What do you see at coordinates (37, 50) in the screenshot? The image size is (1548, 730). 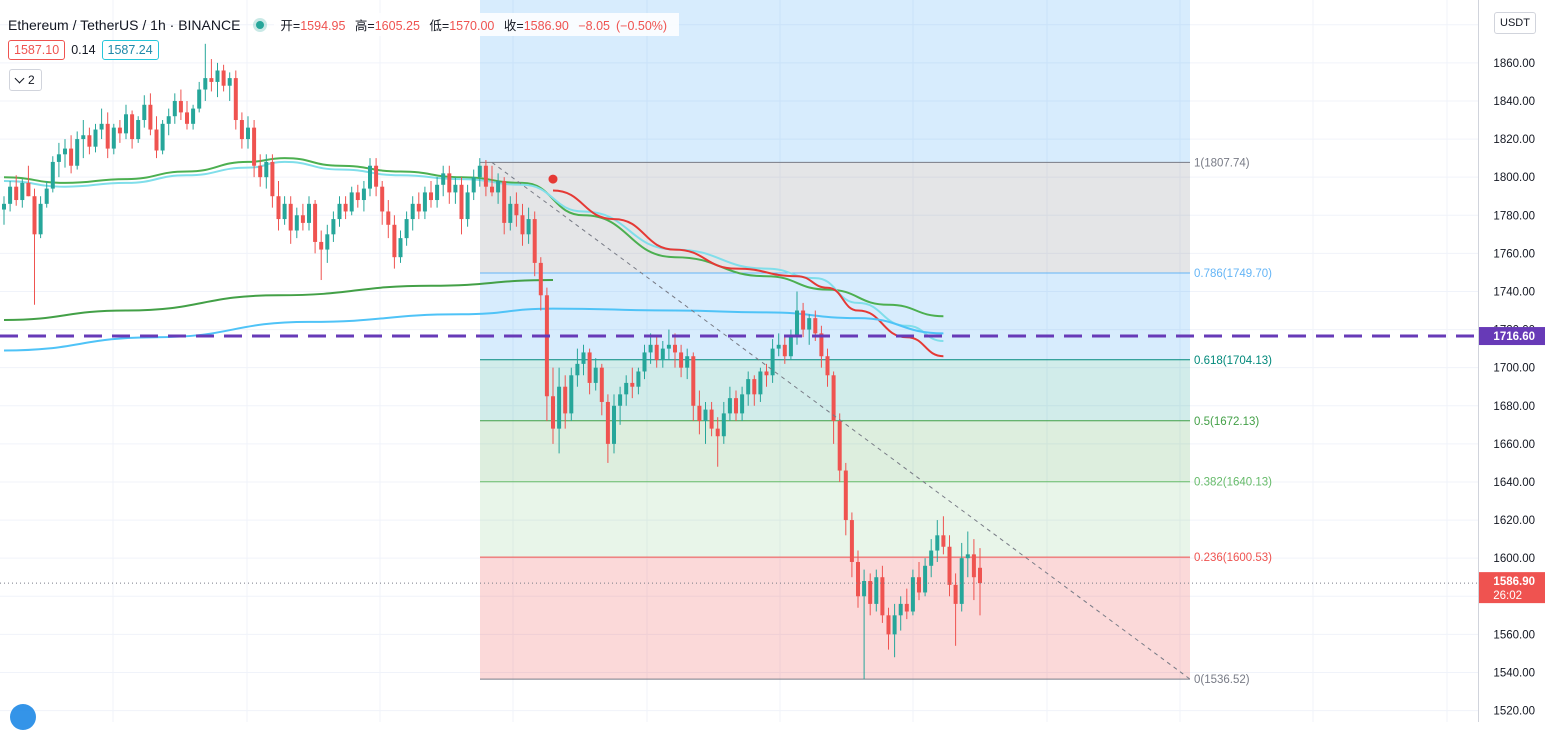 I see `bid-button: 1587.10` at bounding box center [37, 50].